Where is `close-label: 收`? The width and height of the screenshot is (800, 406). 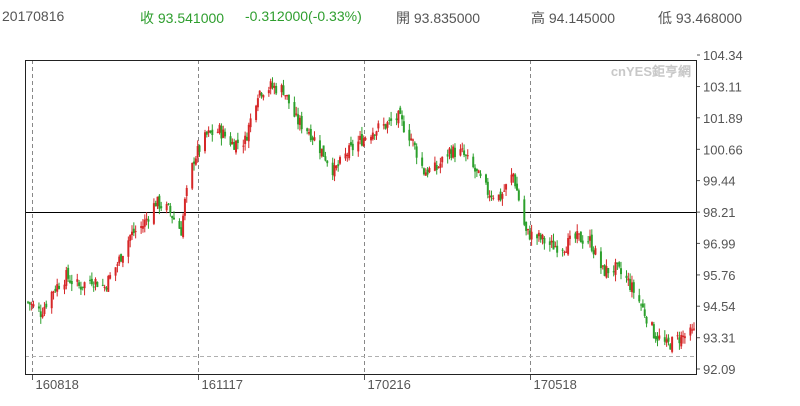 close-label: 收 is located at coordinates (147, 18).